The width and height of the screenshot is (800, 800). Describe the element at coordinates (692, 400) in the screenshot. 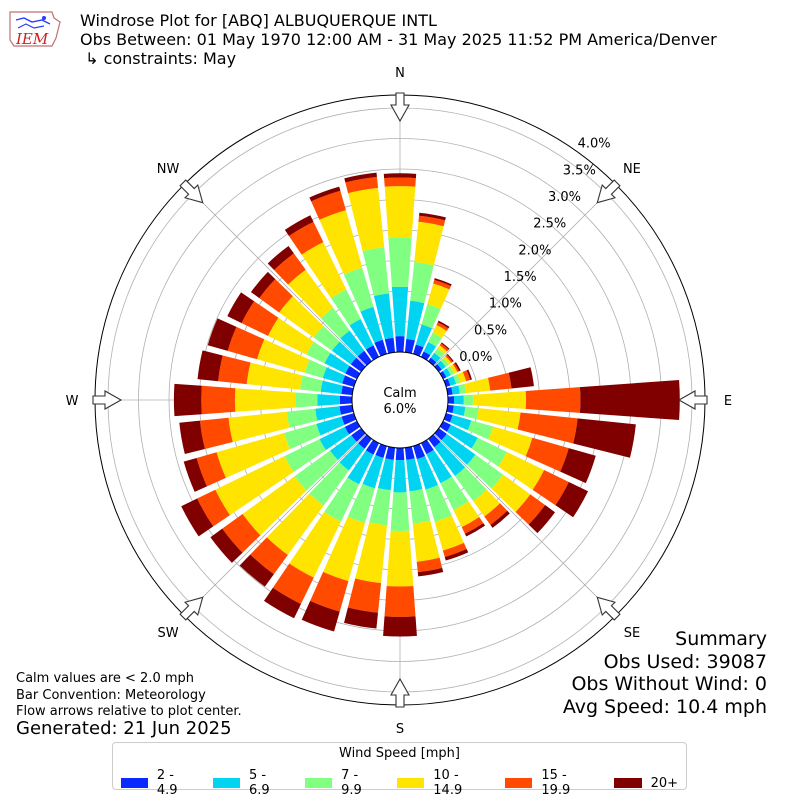

I see `flow-arrow` at that location.